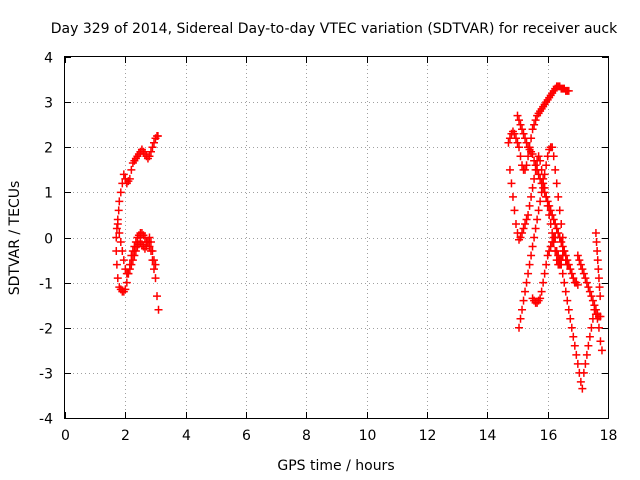 The image size is (640, 480). What do you see at coordinates (48, 240) in the screenshot?
I see `y-tick-label: 0` at bounding box center [48, 240].